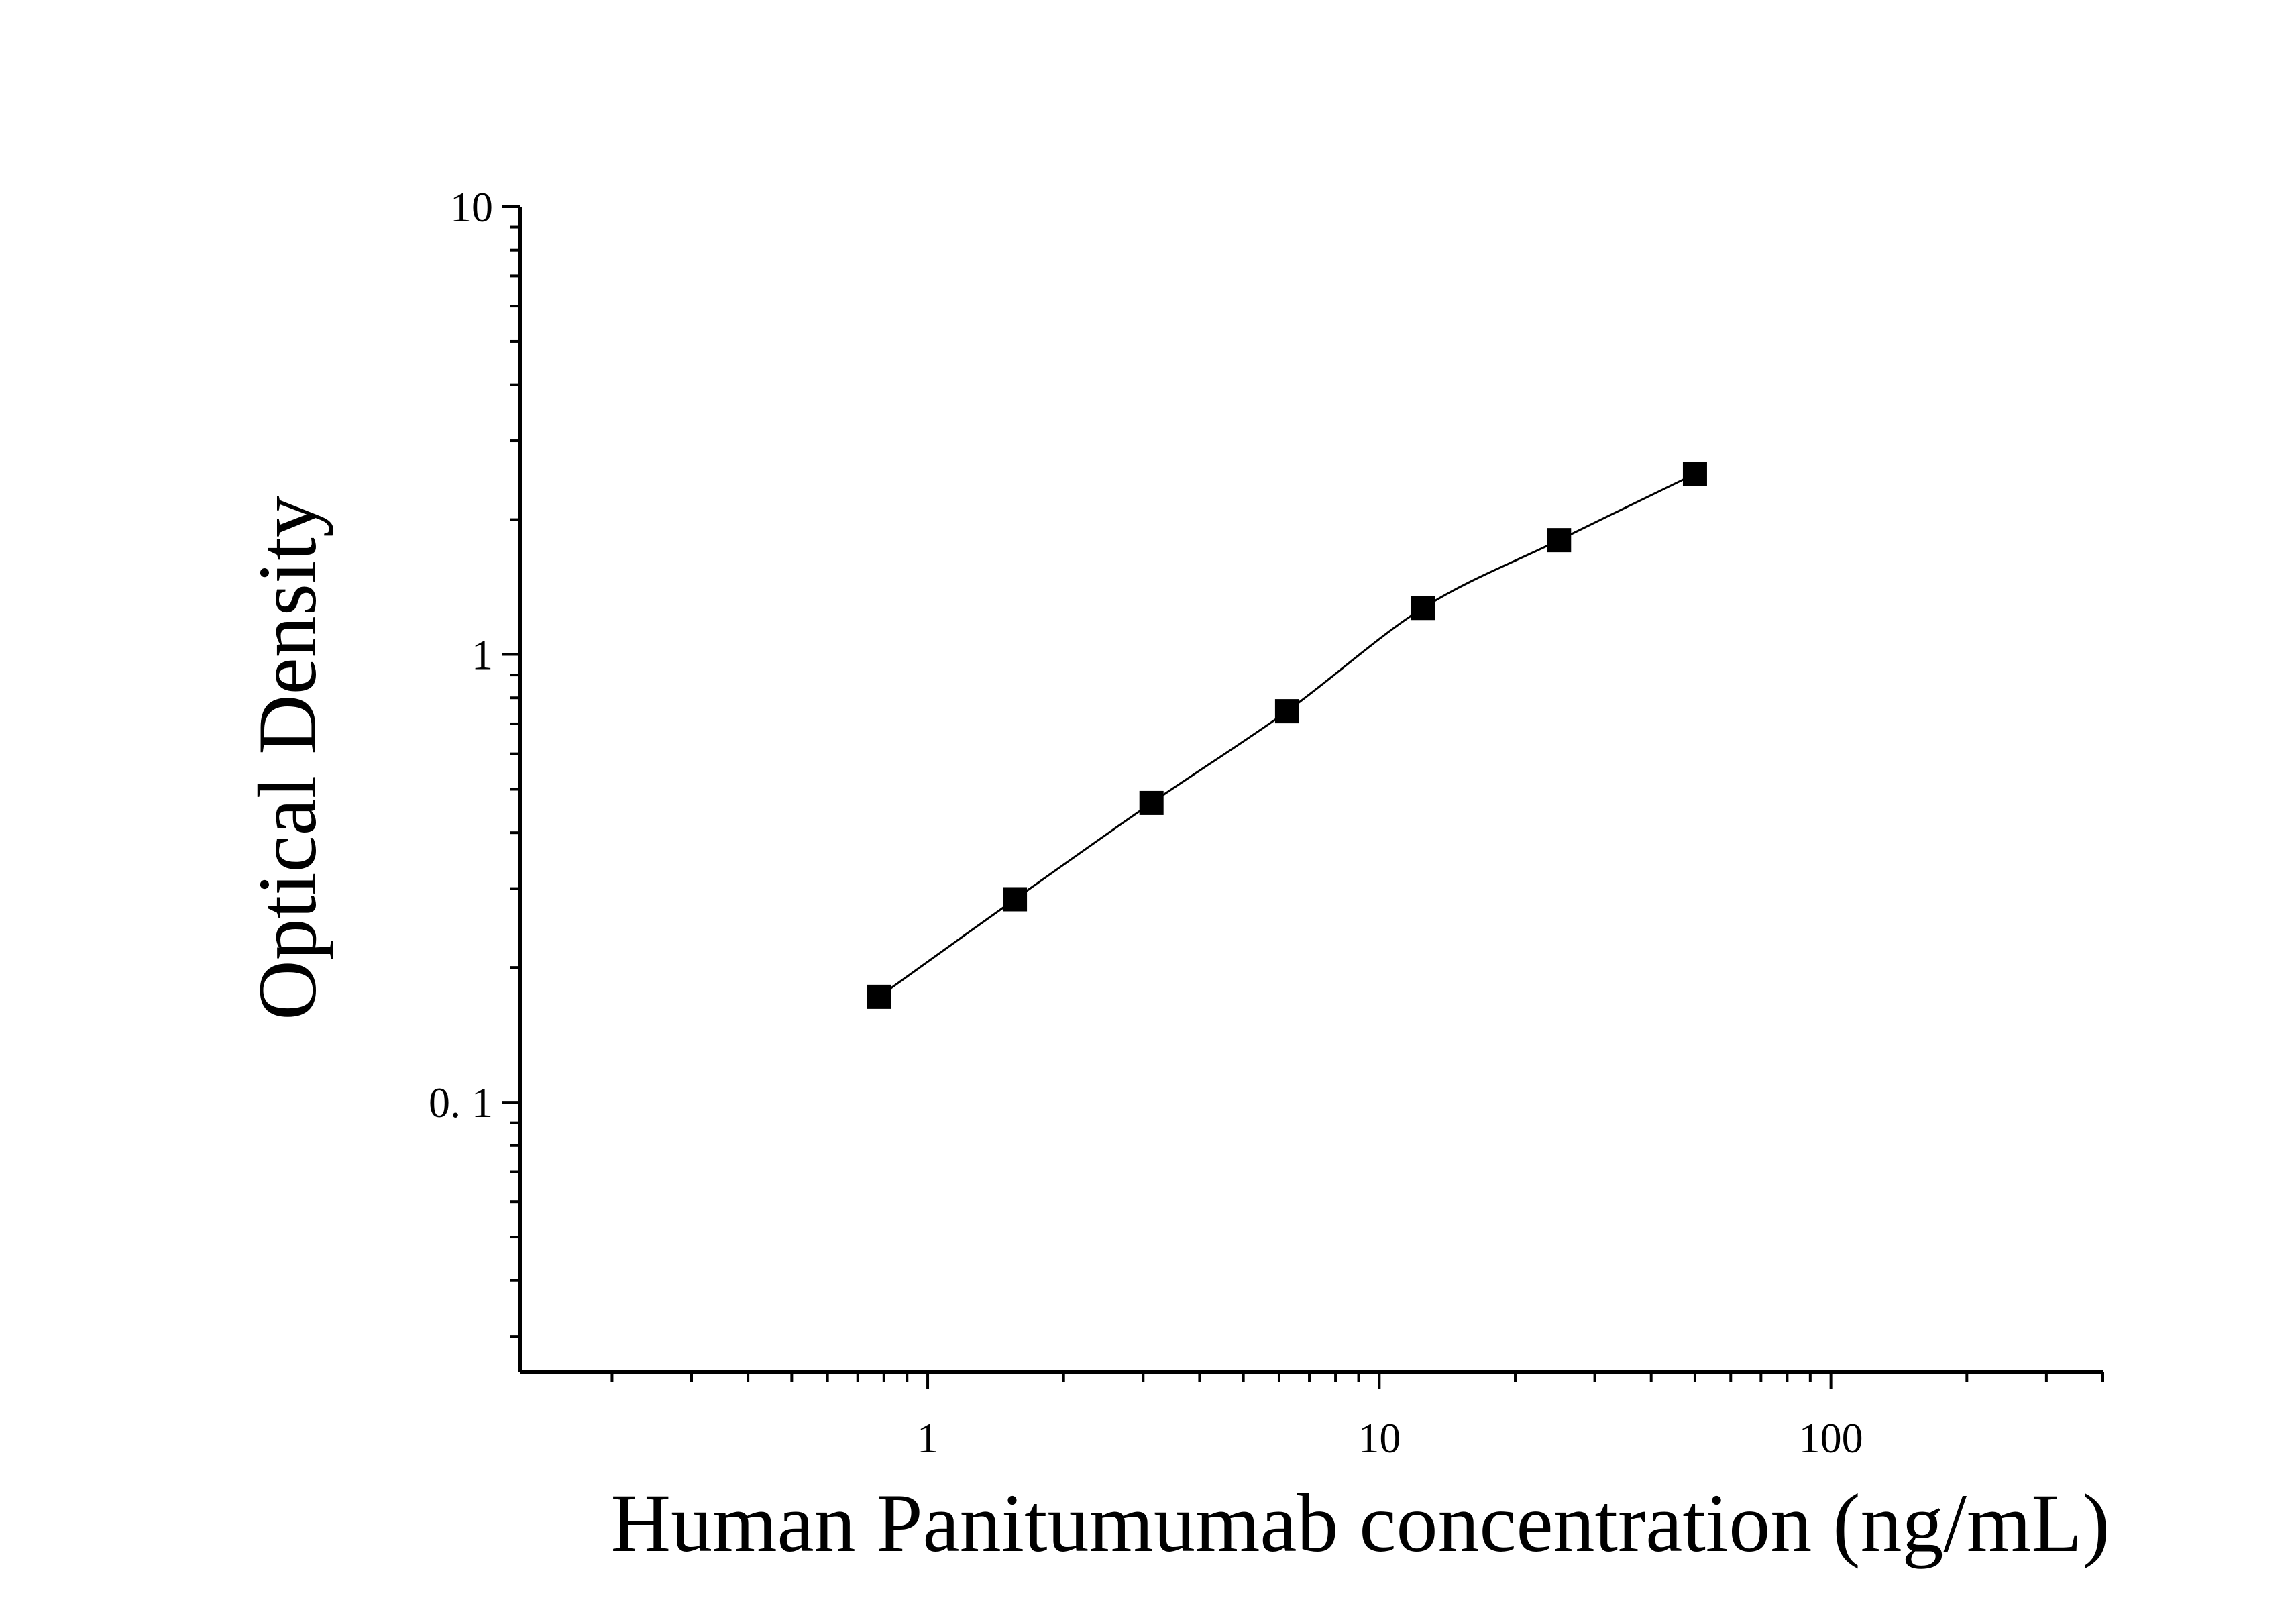  Describe the element at coordinates (471, 207) in the screenshot. I see `y-tick-label: 10` at that location.